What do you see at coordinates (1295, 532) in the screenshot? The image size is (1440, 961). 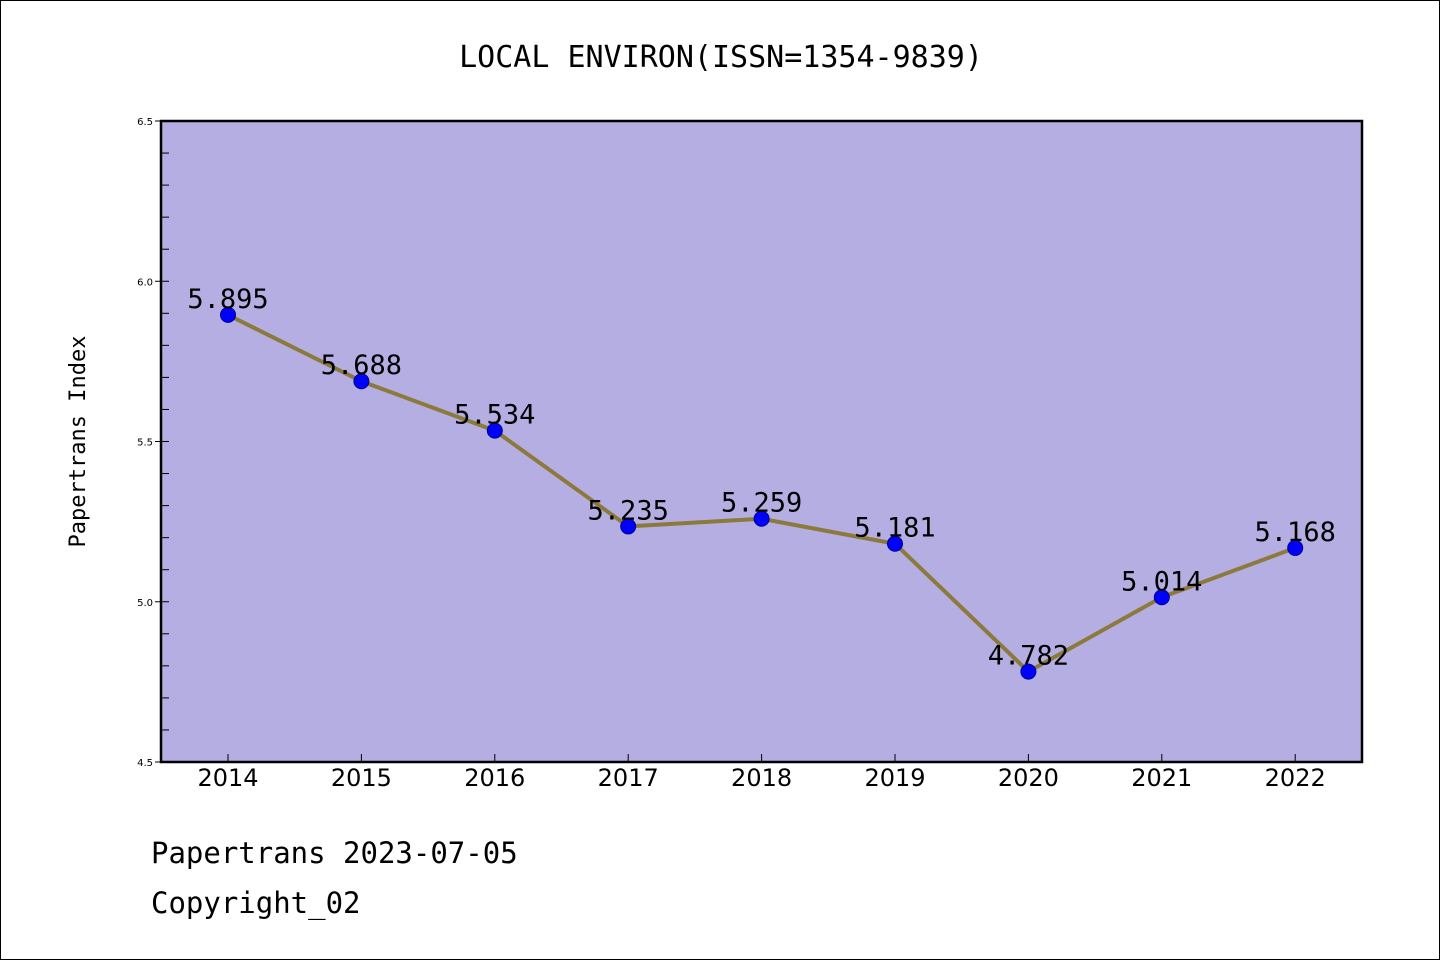 I see `data-label: 5.168` at bounding box center [1295, 532].